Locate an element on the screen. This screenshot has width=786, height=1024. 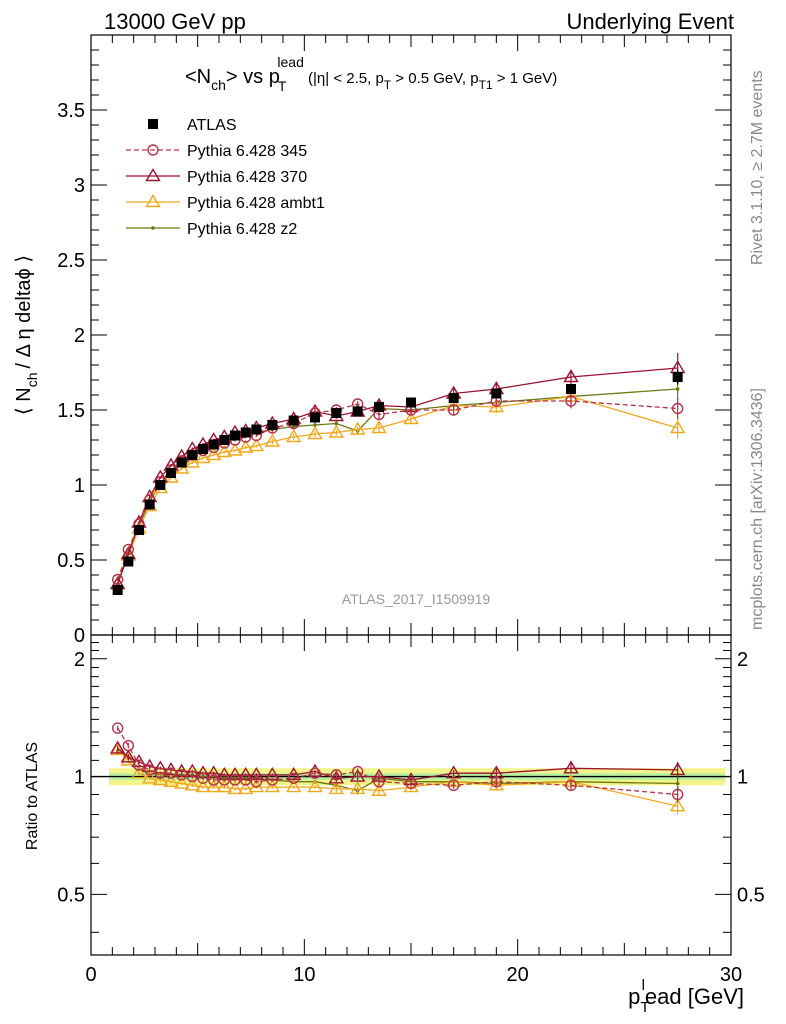
legend-entry-ambt1: Pythia 6.428 ambt1 is located at coordinates (225, 203).